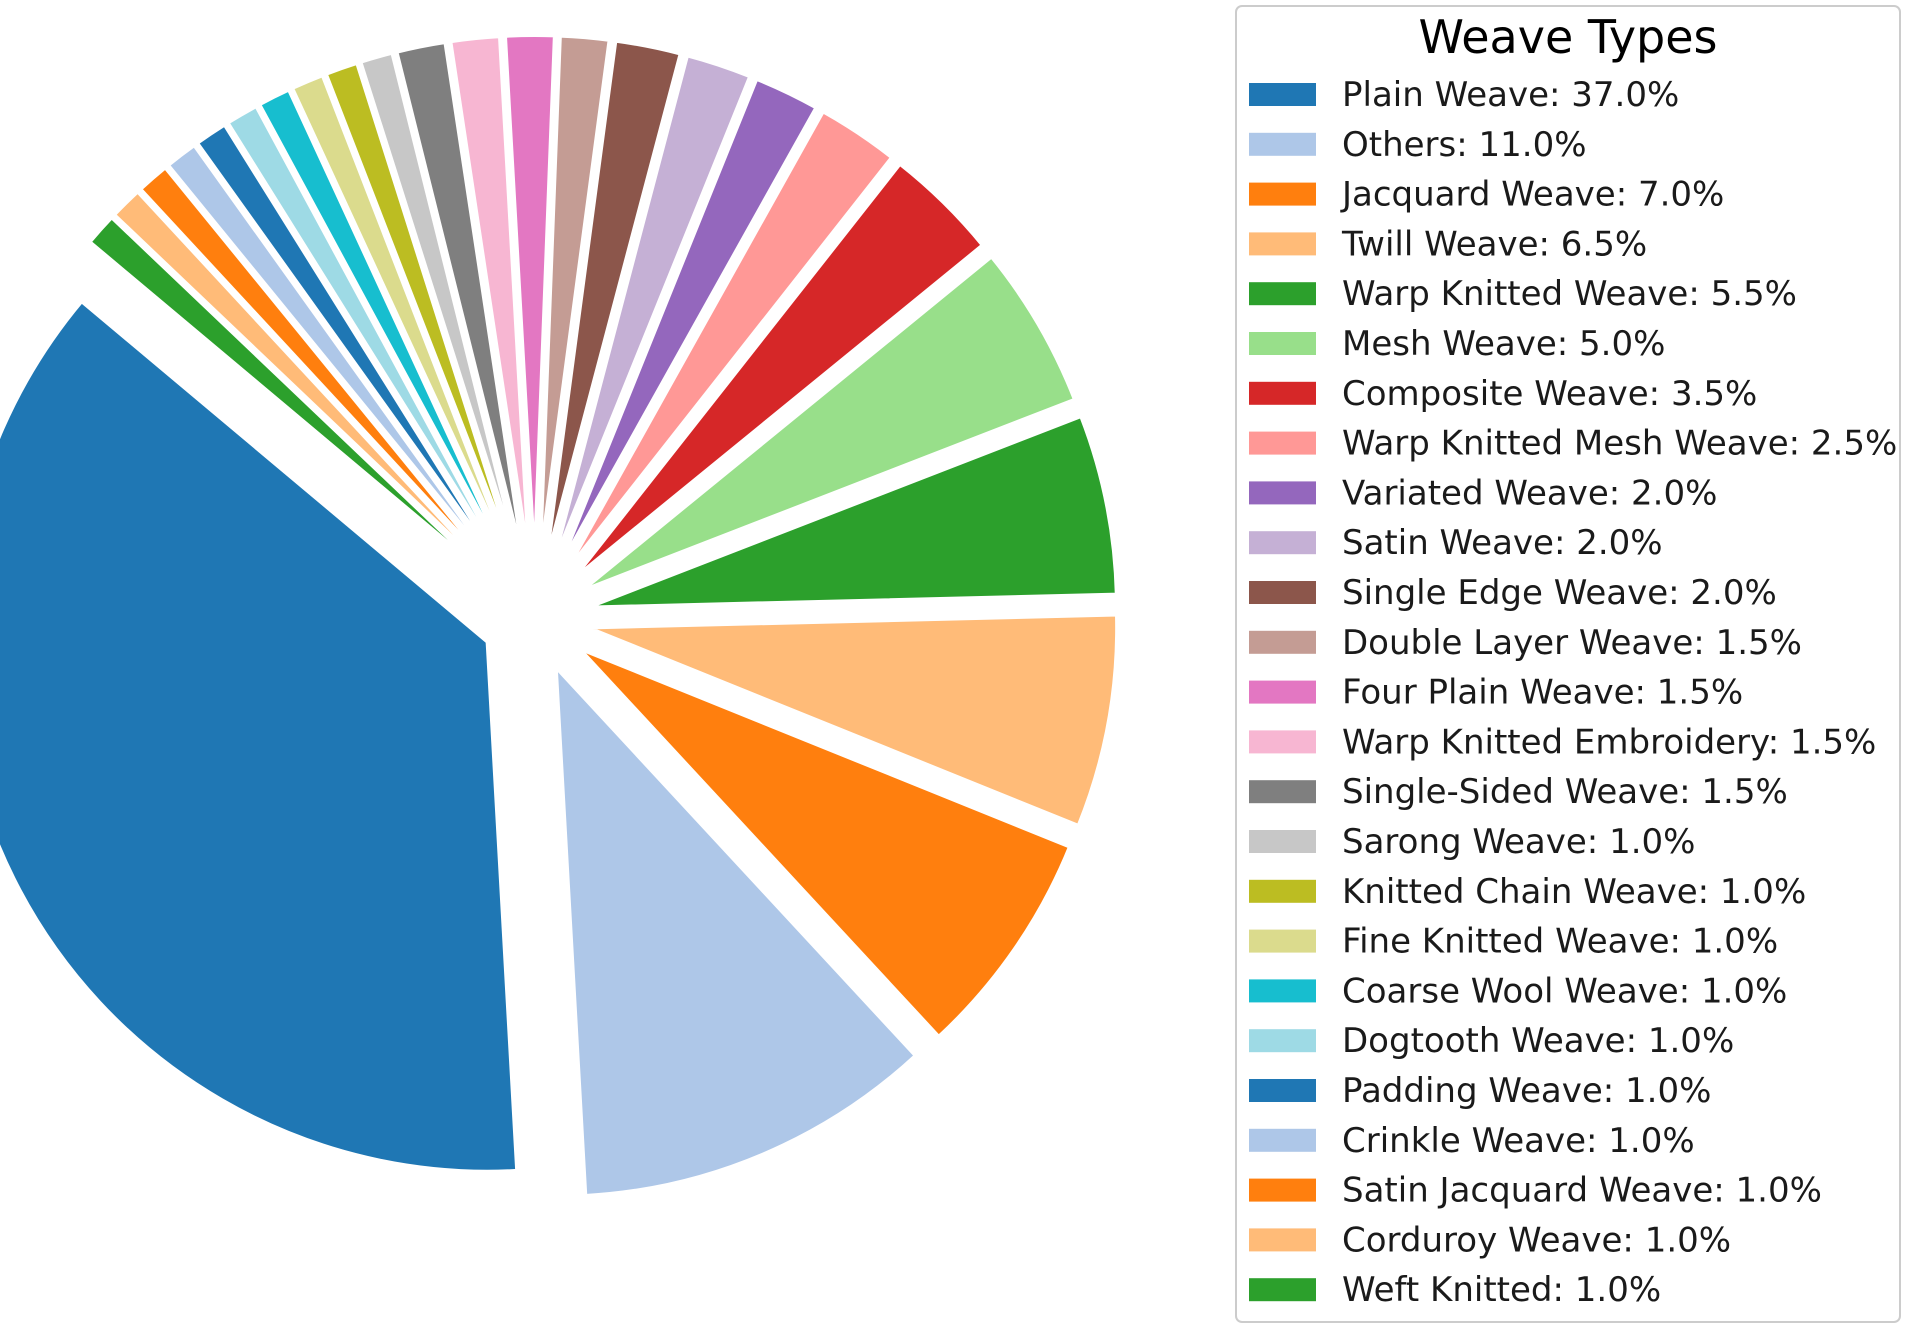 Image resolution: width=1907 pixels, height=1329 pixels. Describe the element at coordinates (1565, 792) in the screenshot. I see `legend-label: Single-Sided Weave: 1.5%` at that location.